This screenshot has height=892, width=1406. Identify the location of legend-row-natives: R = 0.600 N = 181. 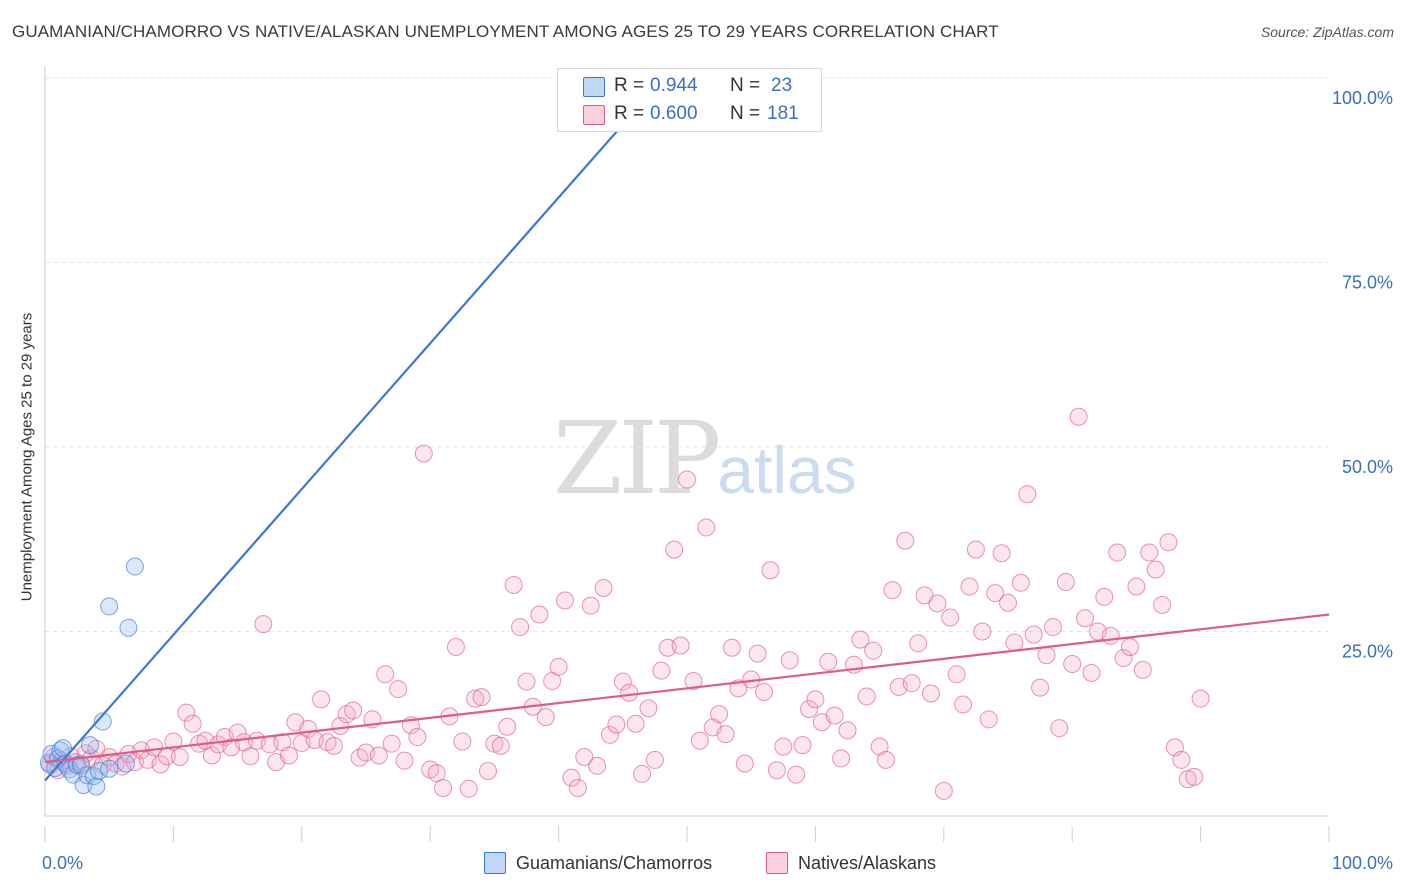
(689, 114).